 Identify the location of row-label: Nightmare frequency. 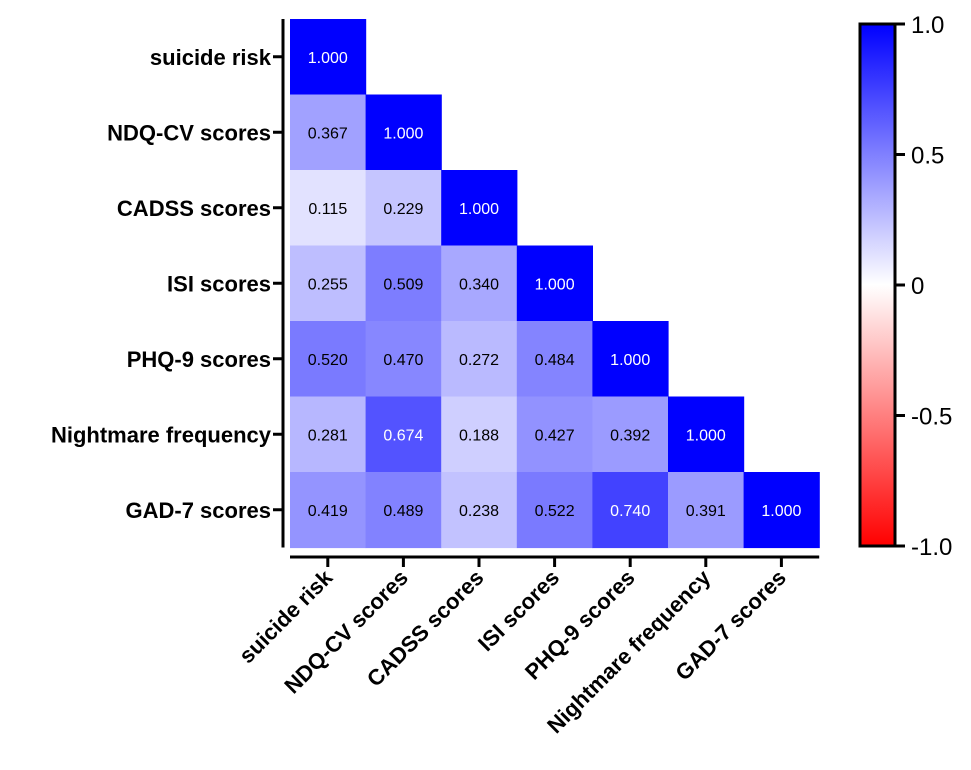
(161, 434).